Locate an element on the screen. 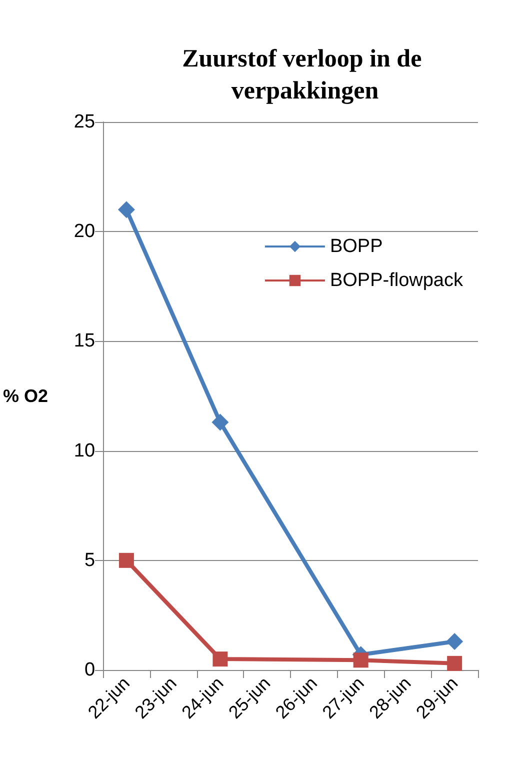 The image size is (518, 762). y-axis-title: % O2 is located at coordinates (25, 396).